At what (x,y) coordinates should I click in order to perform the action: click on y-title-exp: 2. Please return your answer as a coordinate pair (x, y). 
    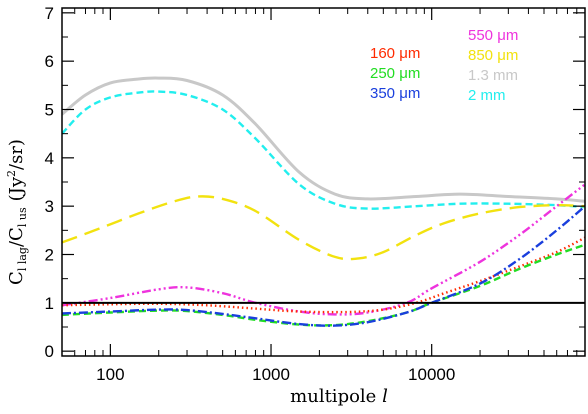
    Looking at the image, I should click on (11, 173).